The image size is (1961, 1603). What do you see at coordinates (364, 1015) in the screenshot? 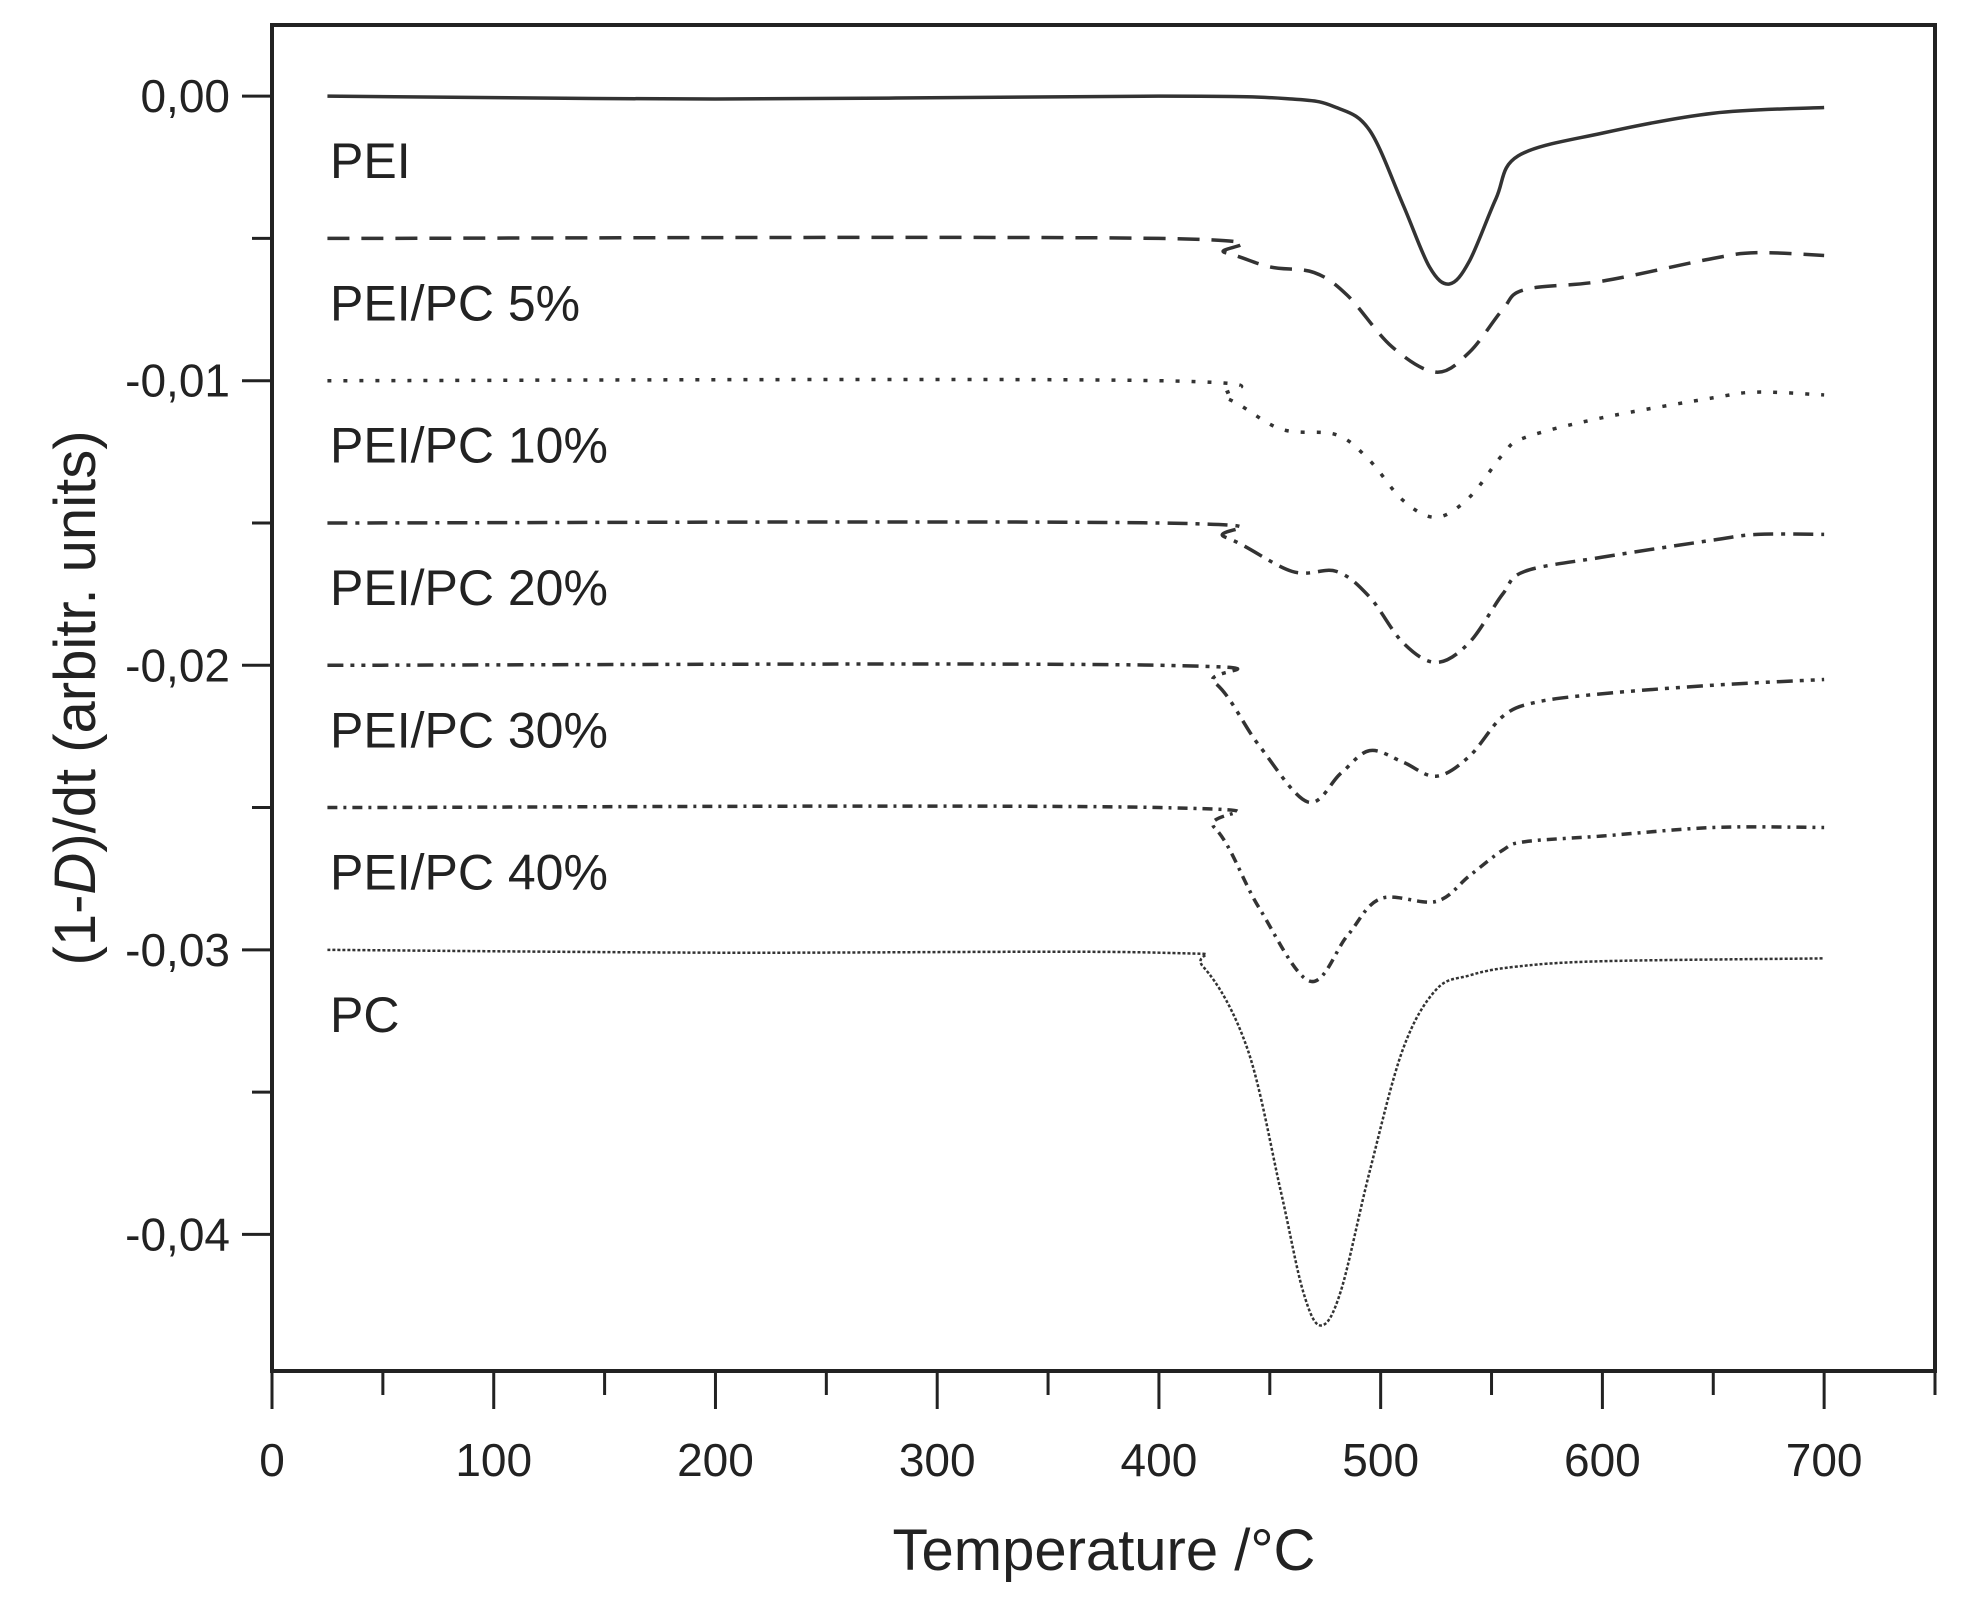
I see `series-label: PC` at bounding box center [364, 1015].